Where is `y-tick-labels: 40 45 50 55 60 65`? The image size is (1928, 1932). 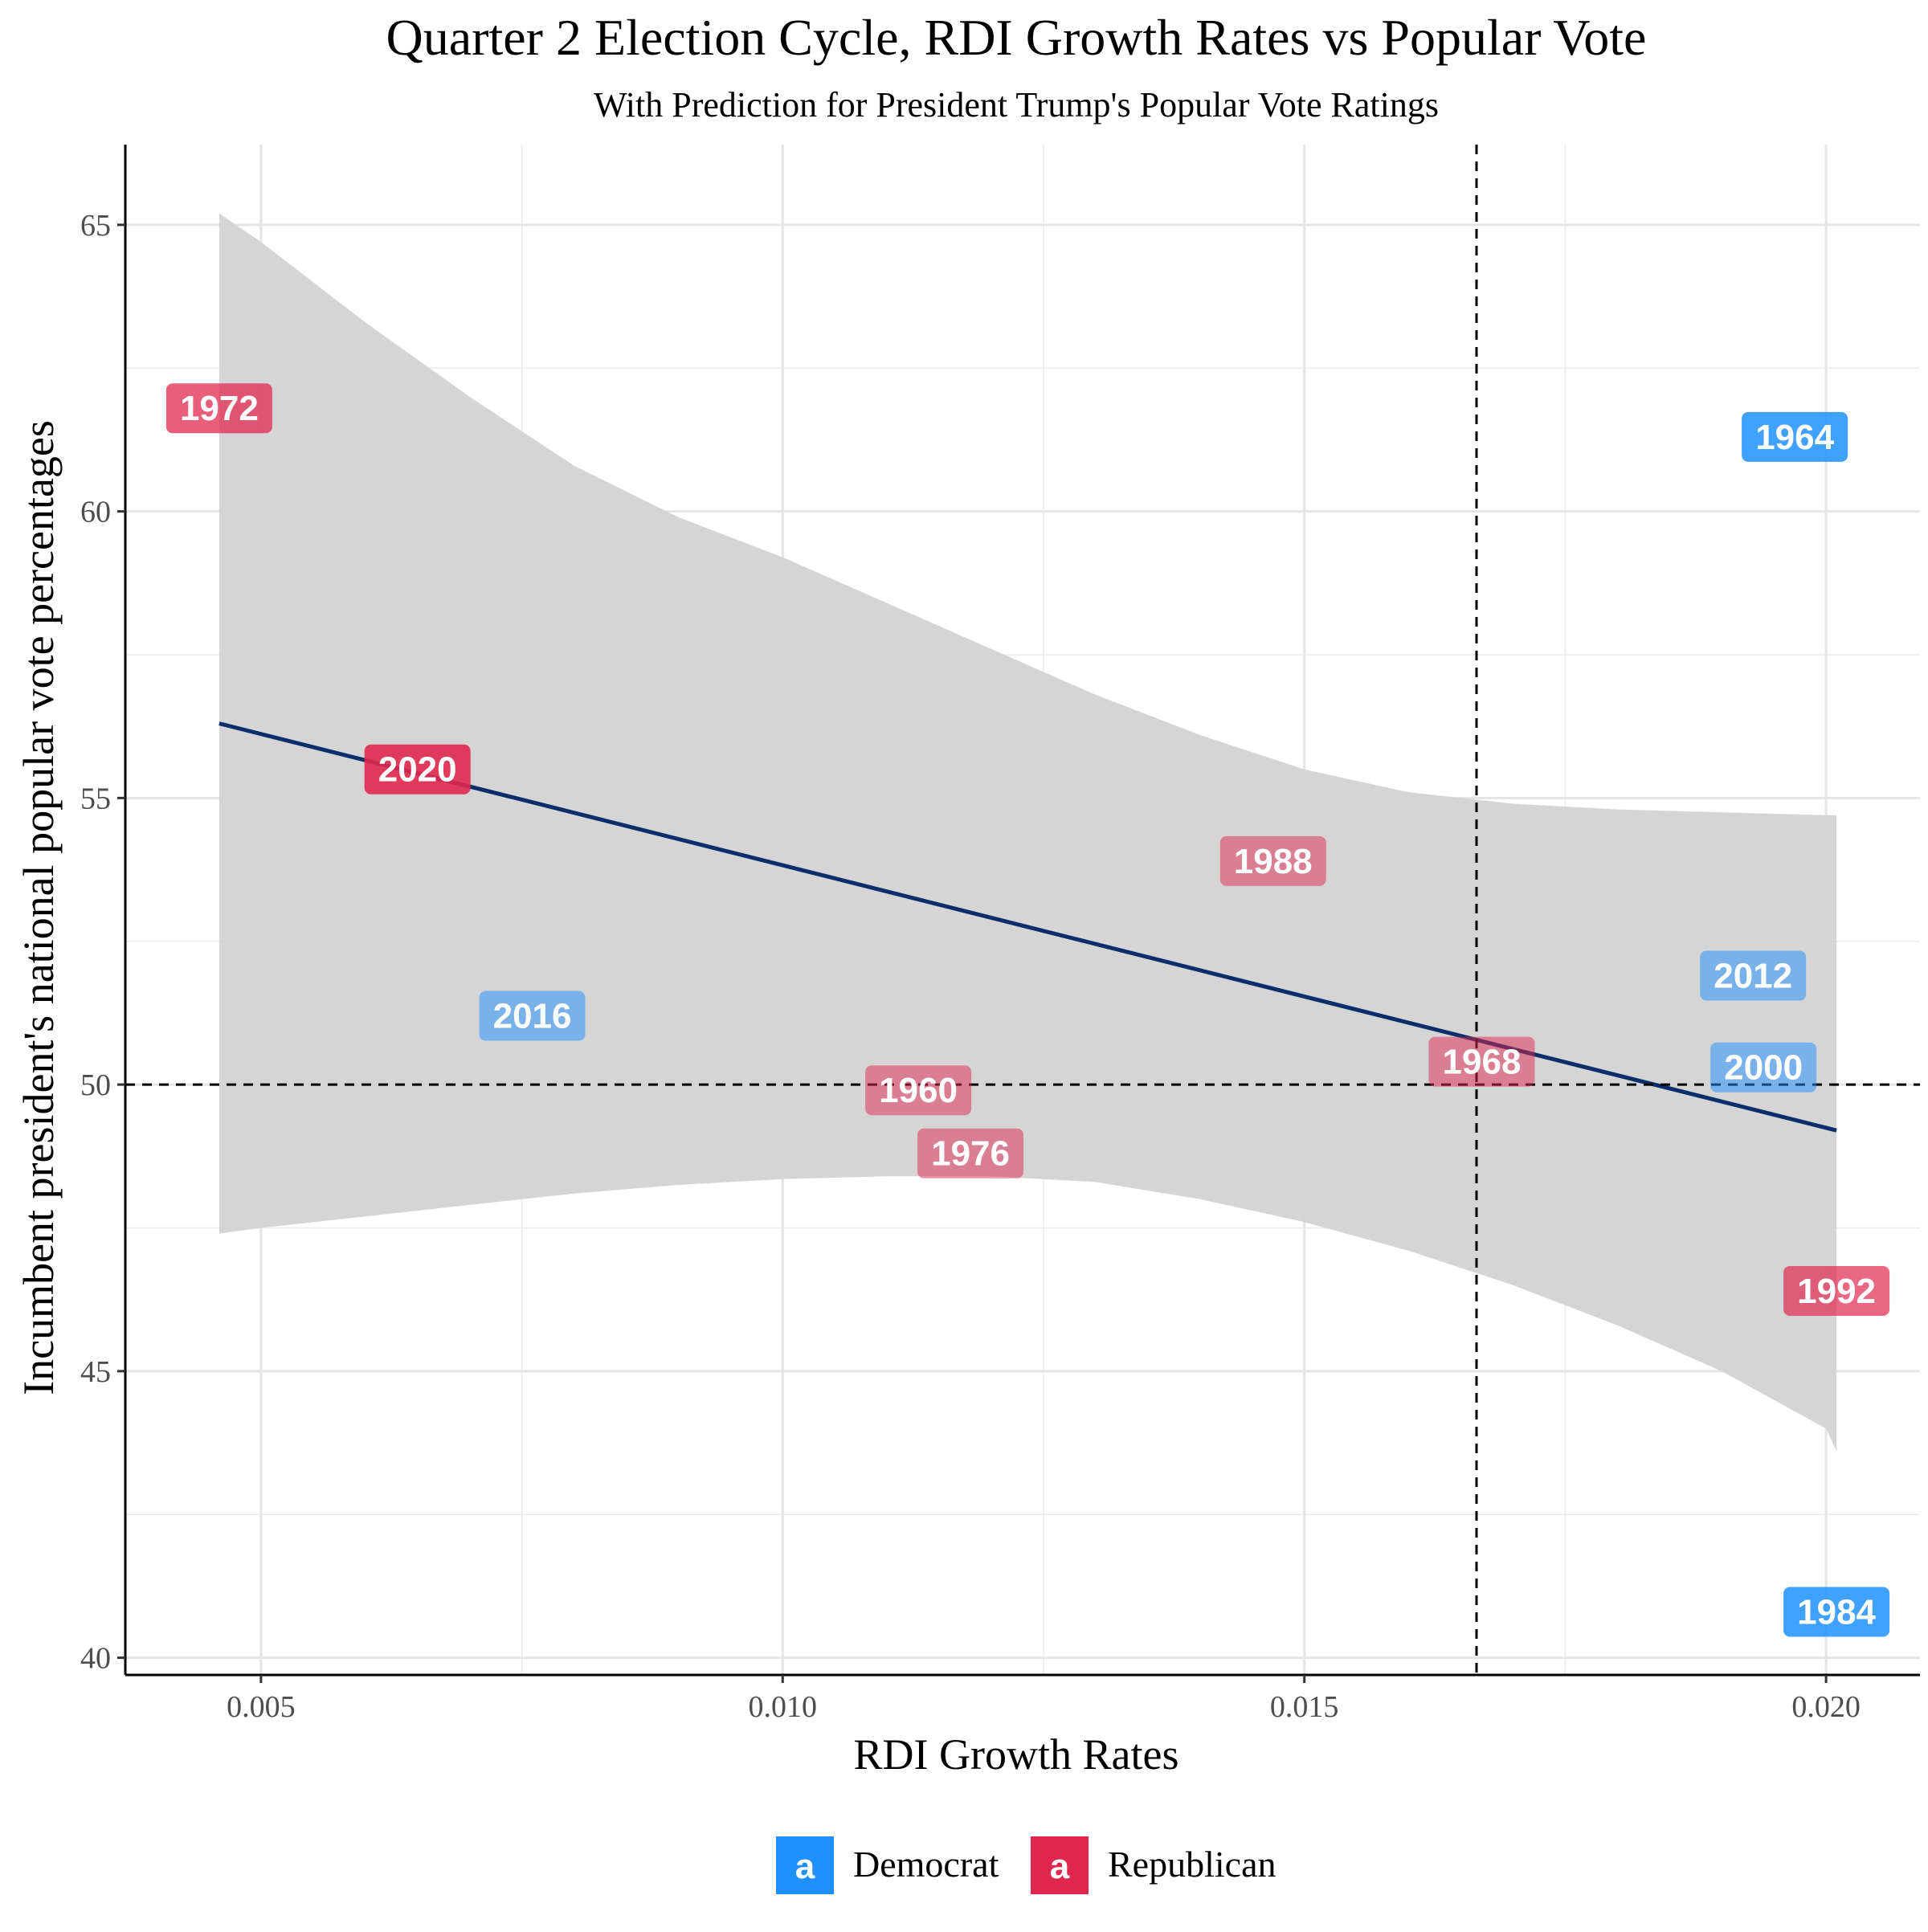 y-tick-labels: 40 45 50 55 60 65 is located at coordinates (95, 943).